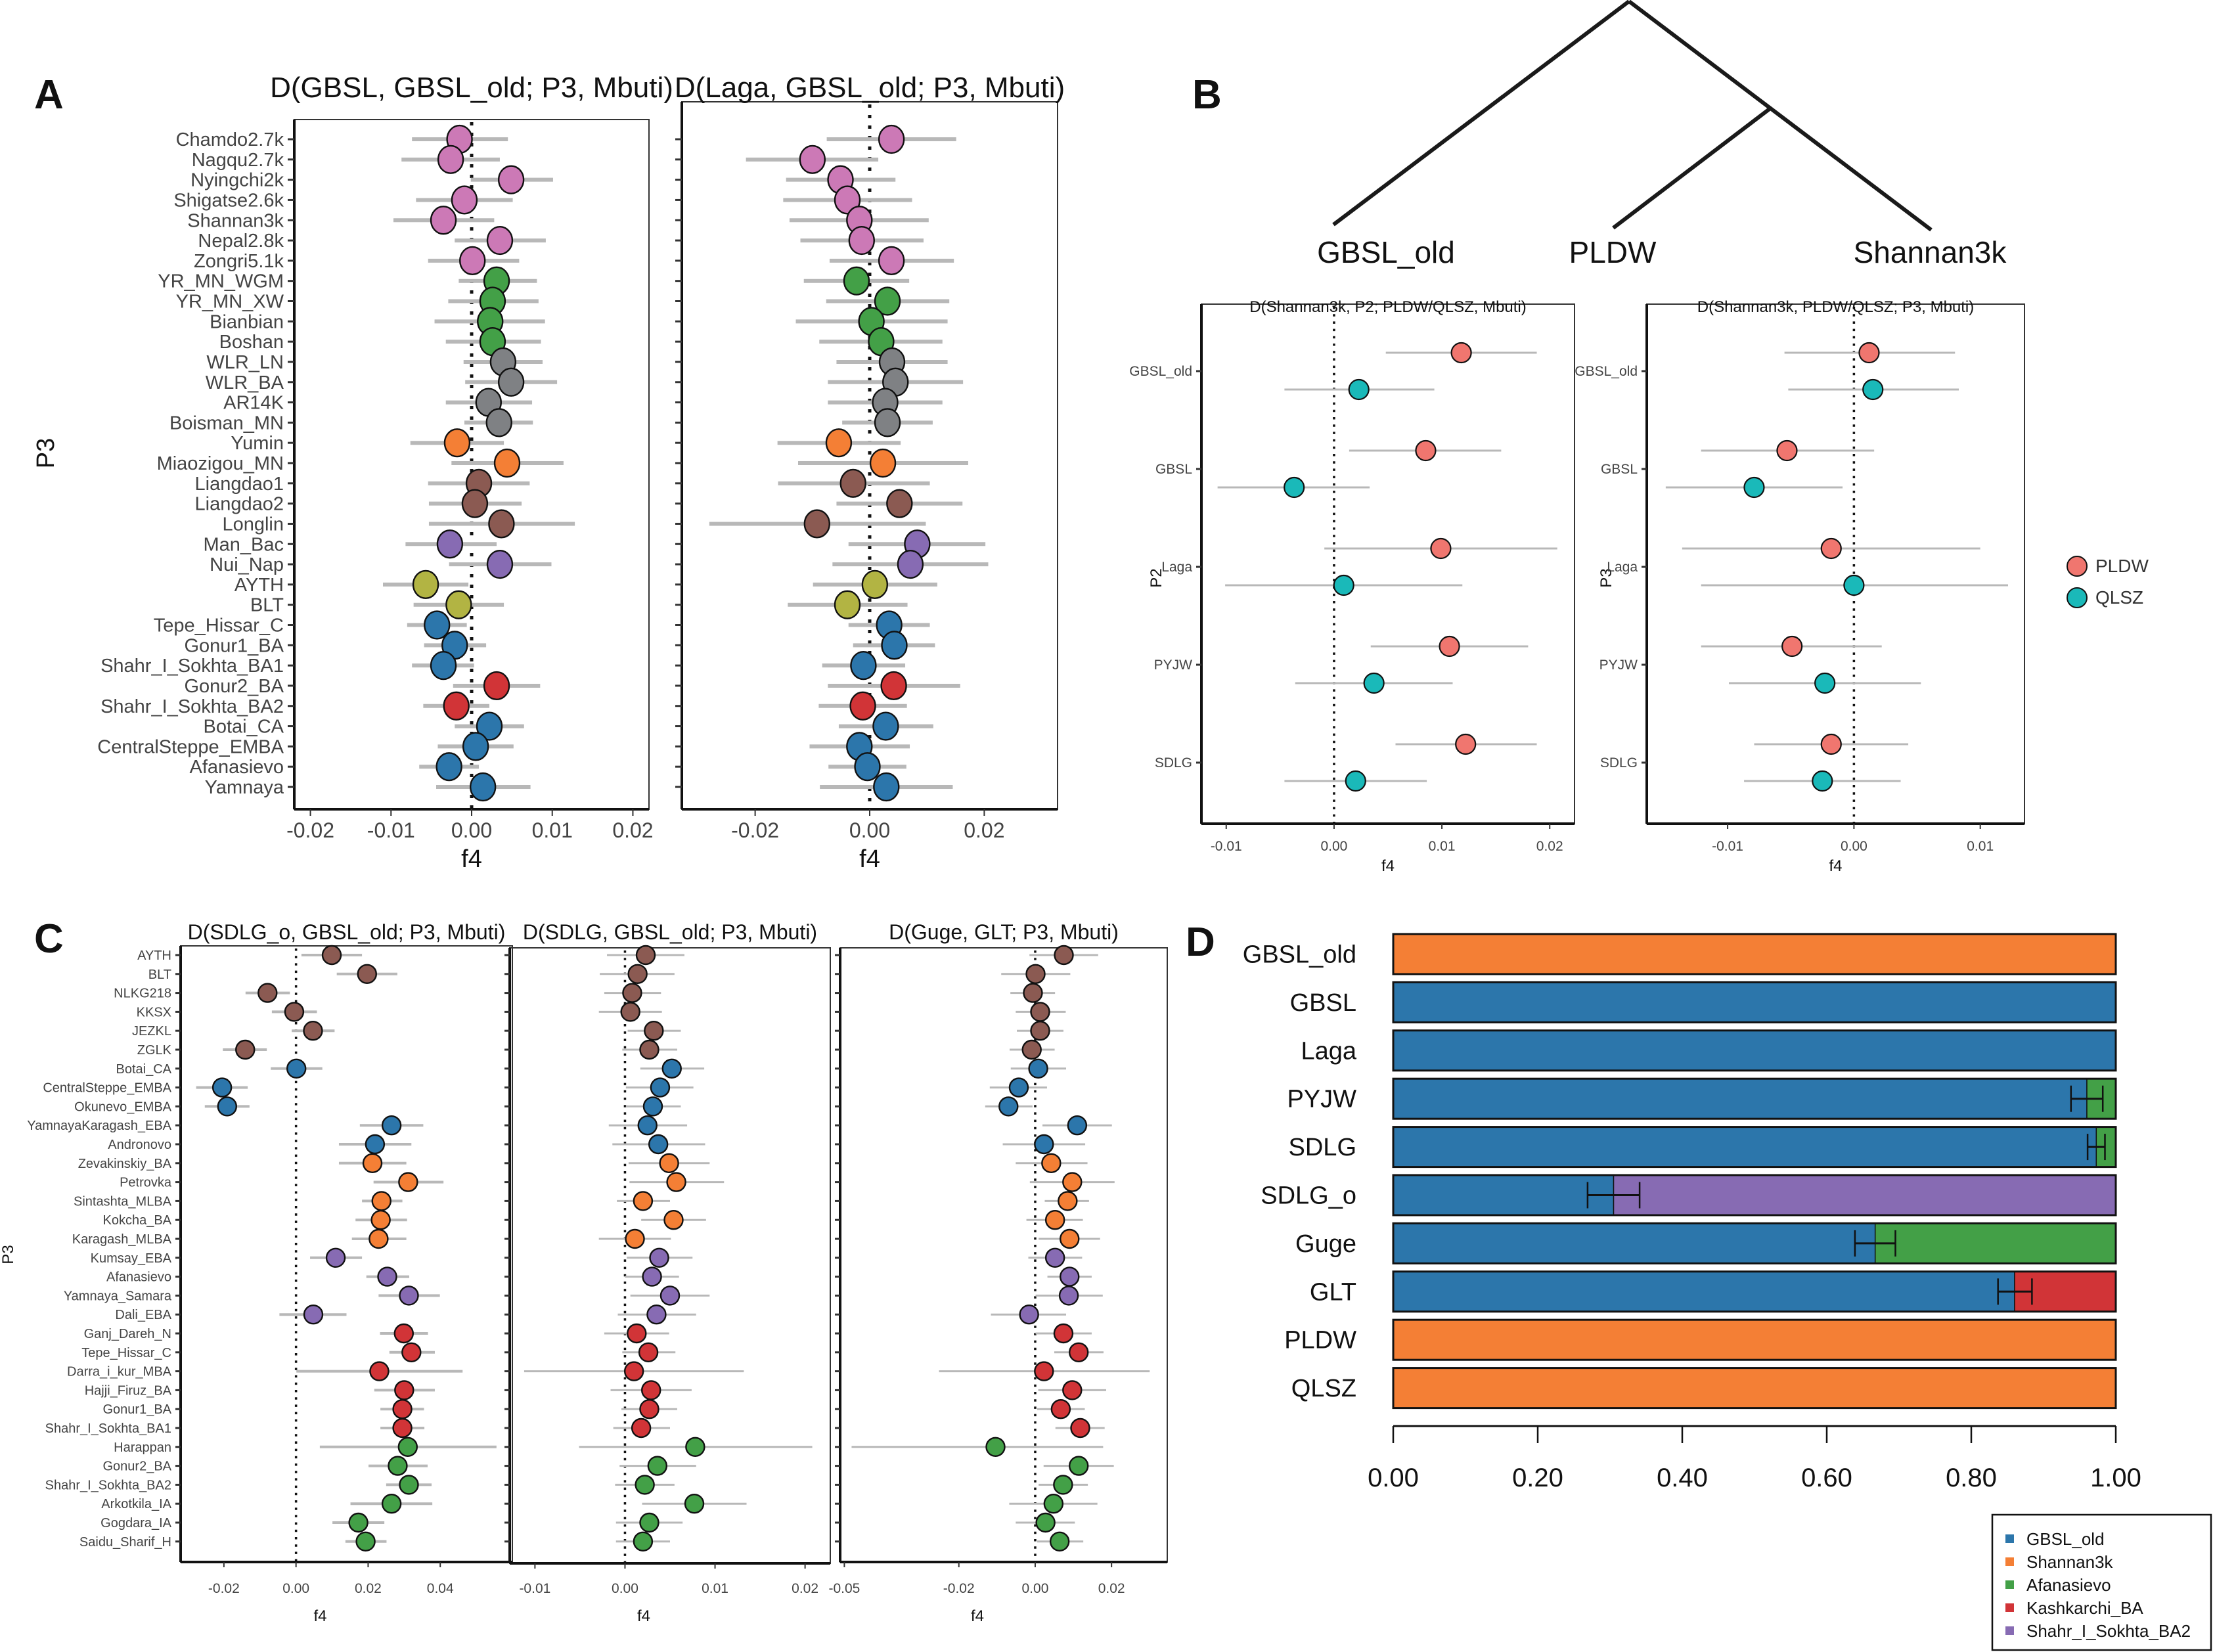 Image resolution: width=2213 pixels, height=1652 pixels. What do you see at coordinates (239, 261) in the screenshot?
I see `y-category-label: Zongri5.1k` at bounding box center [239, 261].